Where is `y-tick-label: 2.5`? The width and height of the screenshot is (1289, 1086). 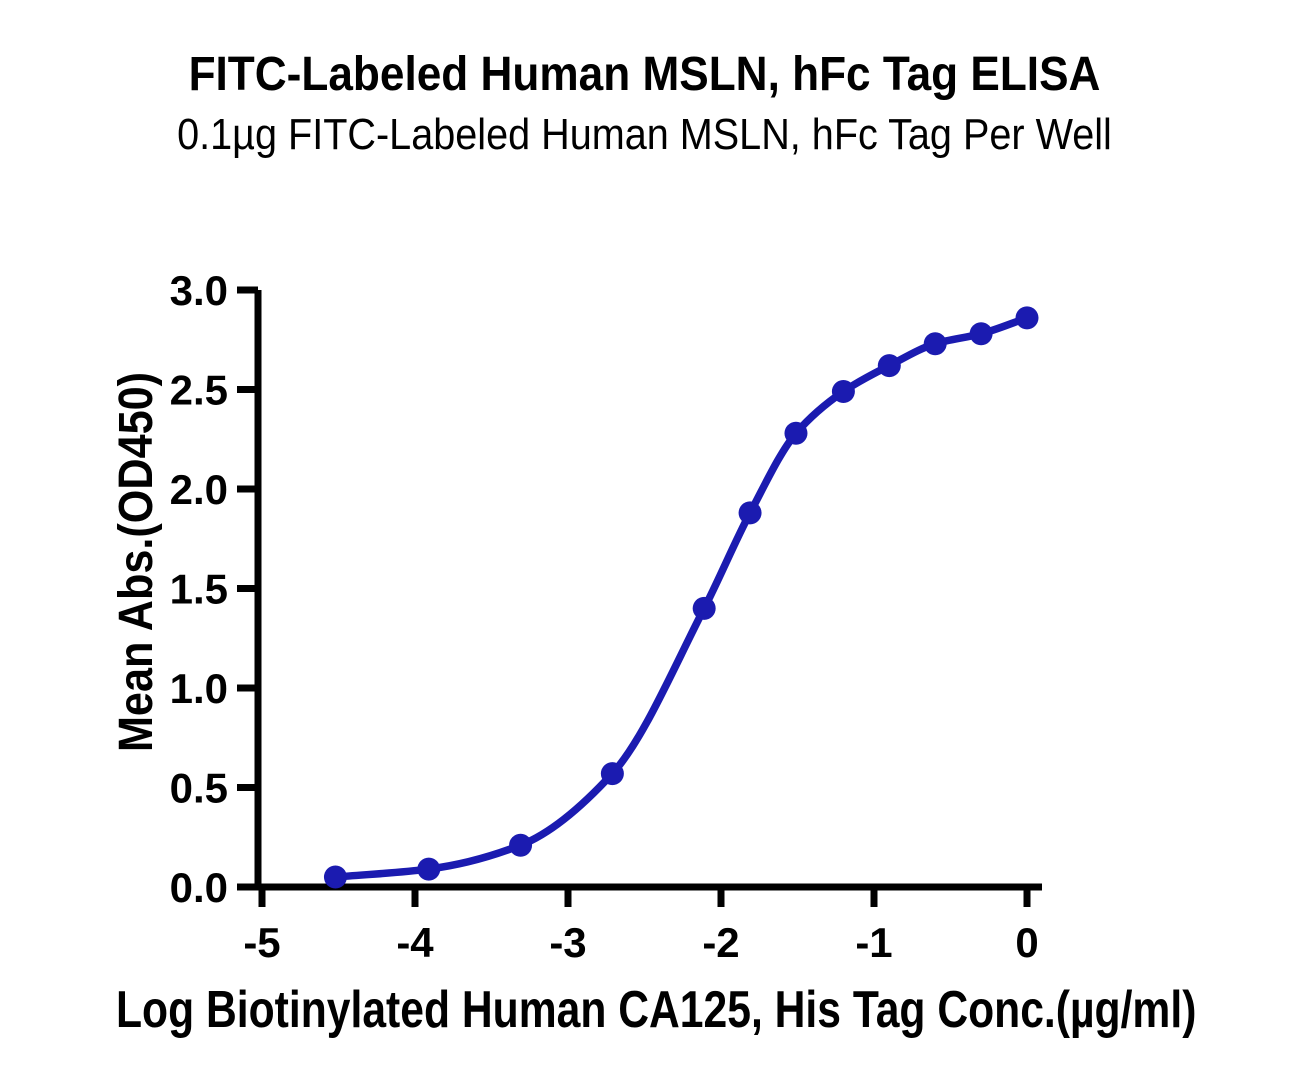
y-tick-label: 2.5 is located at coordinates (199, 390).